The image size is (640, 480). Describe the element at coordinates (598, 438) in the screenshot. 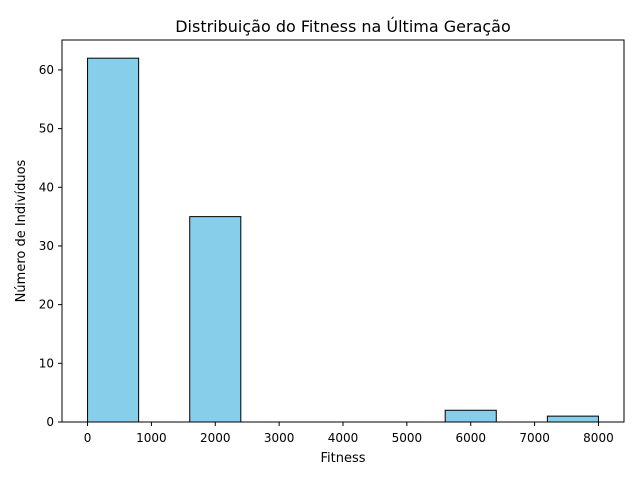

I see `x-tick-label: 8000` at that location.